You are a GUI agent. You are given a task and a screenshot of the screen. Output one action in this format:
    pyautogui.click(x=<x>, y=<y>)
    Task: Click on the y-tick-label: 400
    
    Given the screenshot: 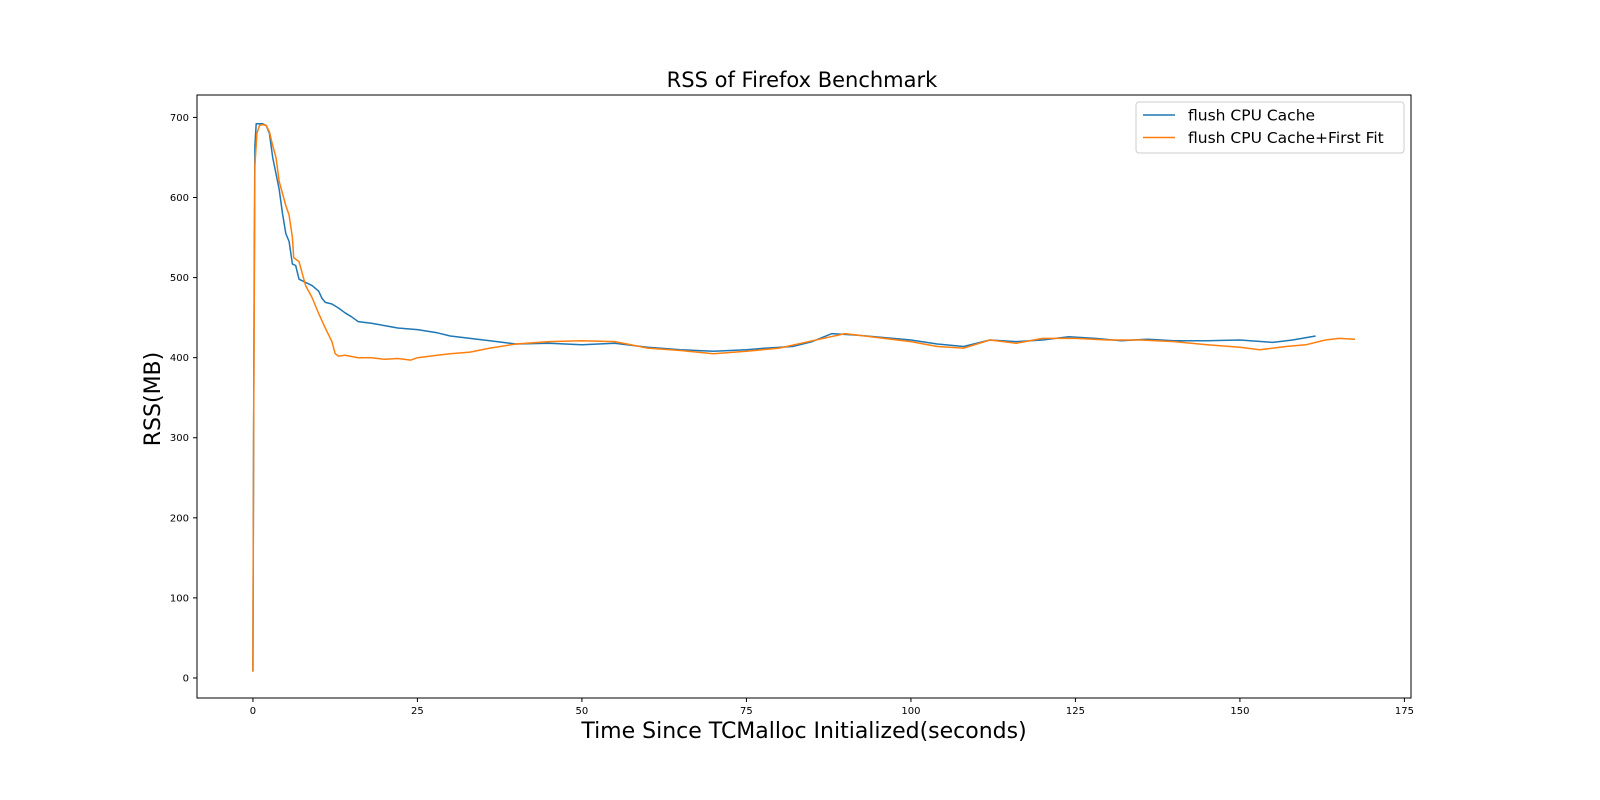 What is the action you would take?
    pyautogui.click(x=179, y=358)
    